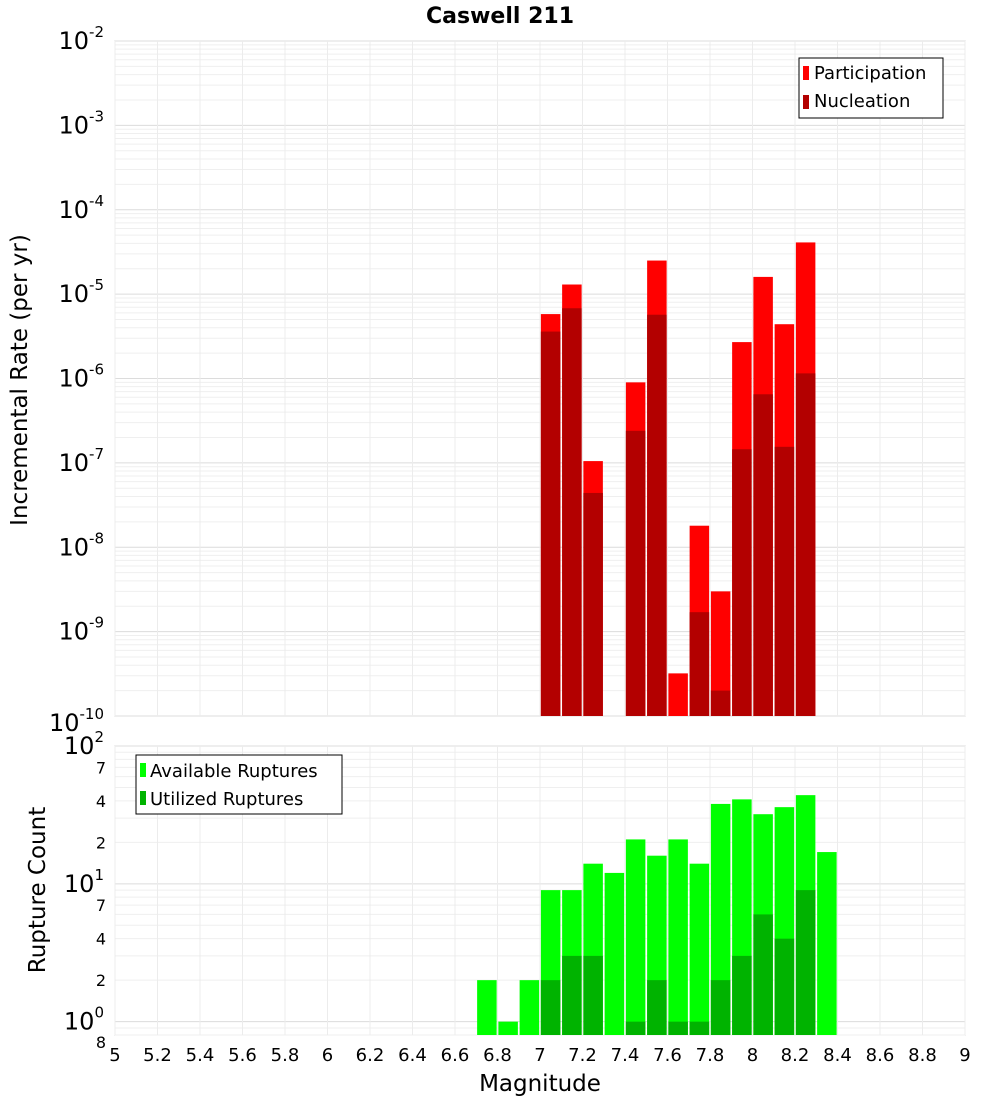  What do you see at coordinates (84, 882) in the screenshot?
I see `count-y-tick-label: 10¹` at bounding box center [84, 882].